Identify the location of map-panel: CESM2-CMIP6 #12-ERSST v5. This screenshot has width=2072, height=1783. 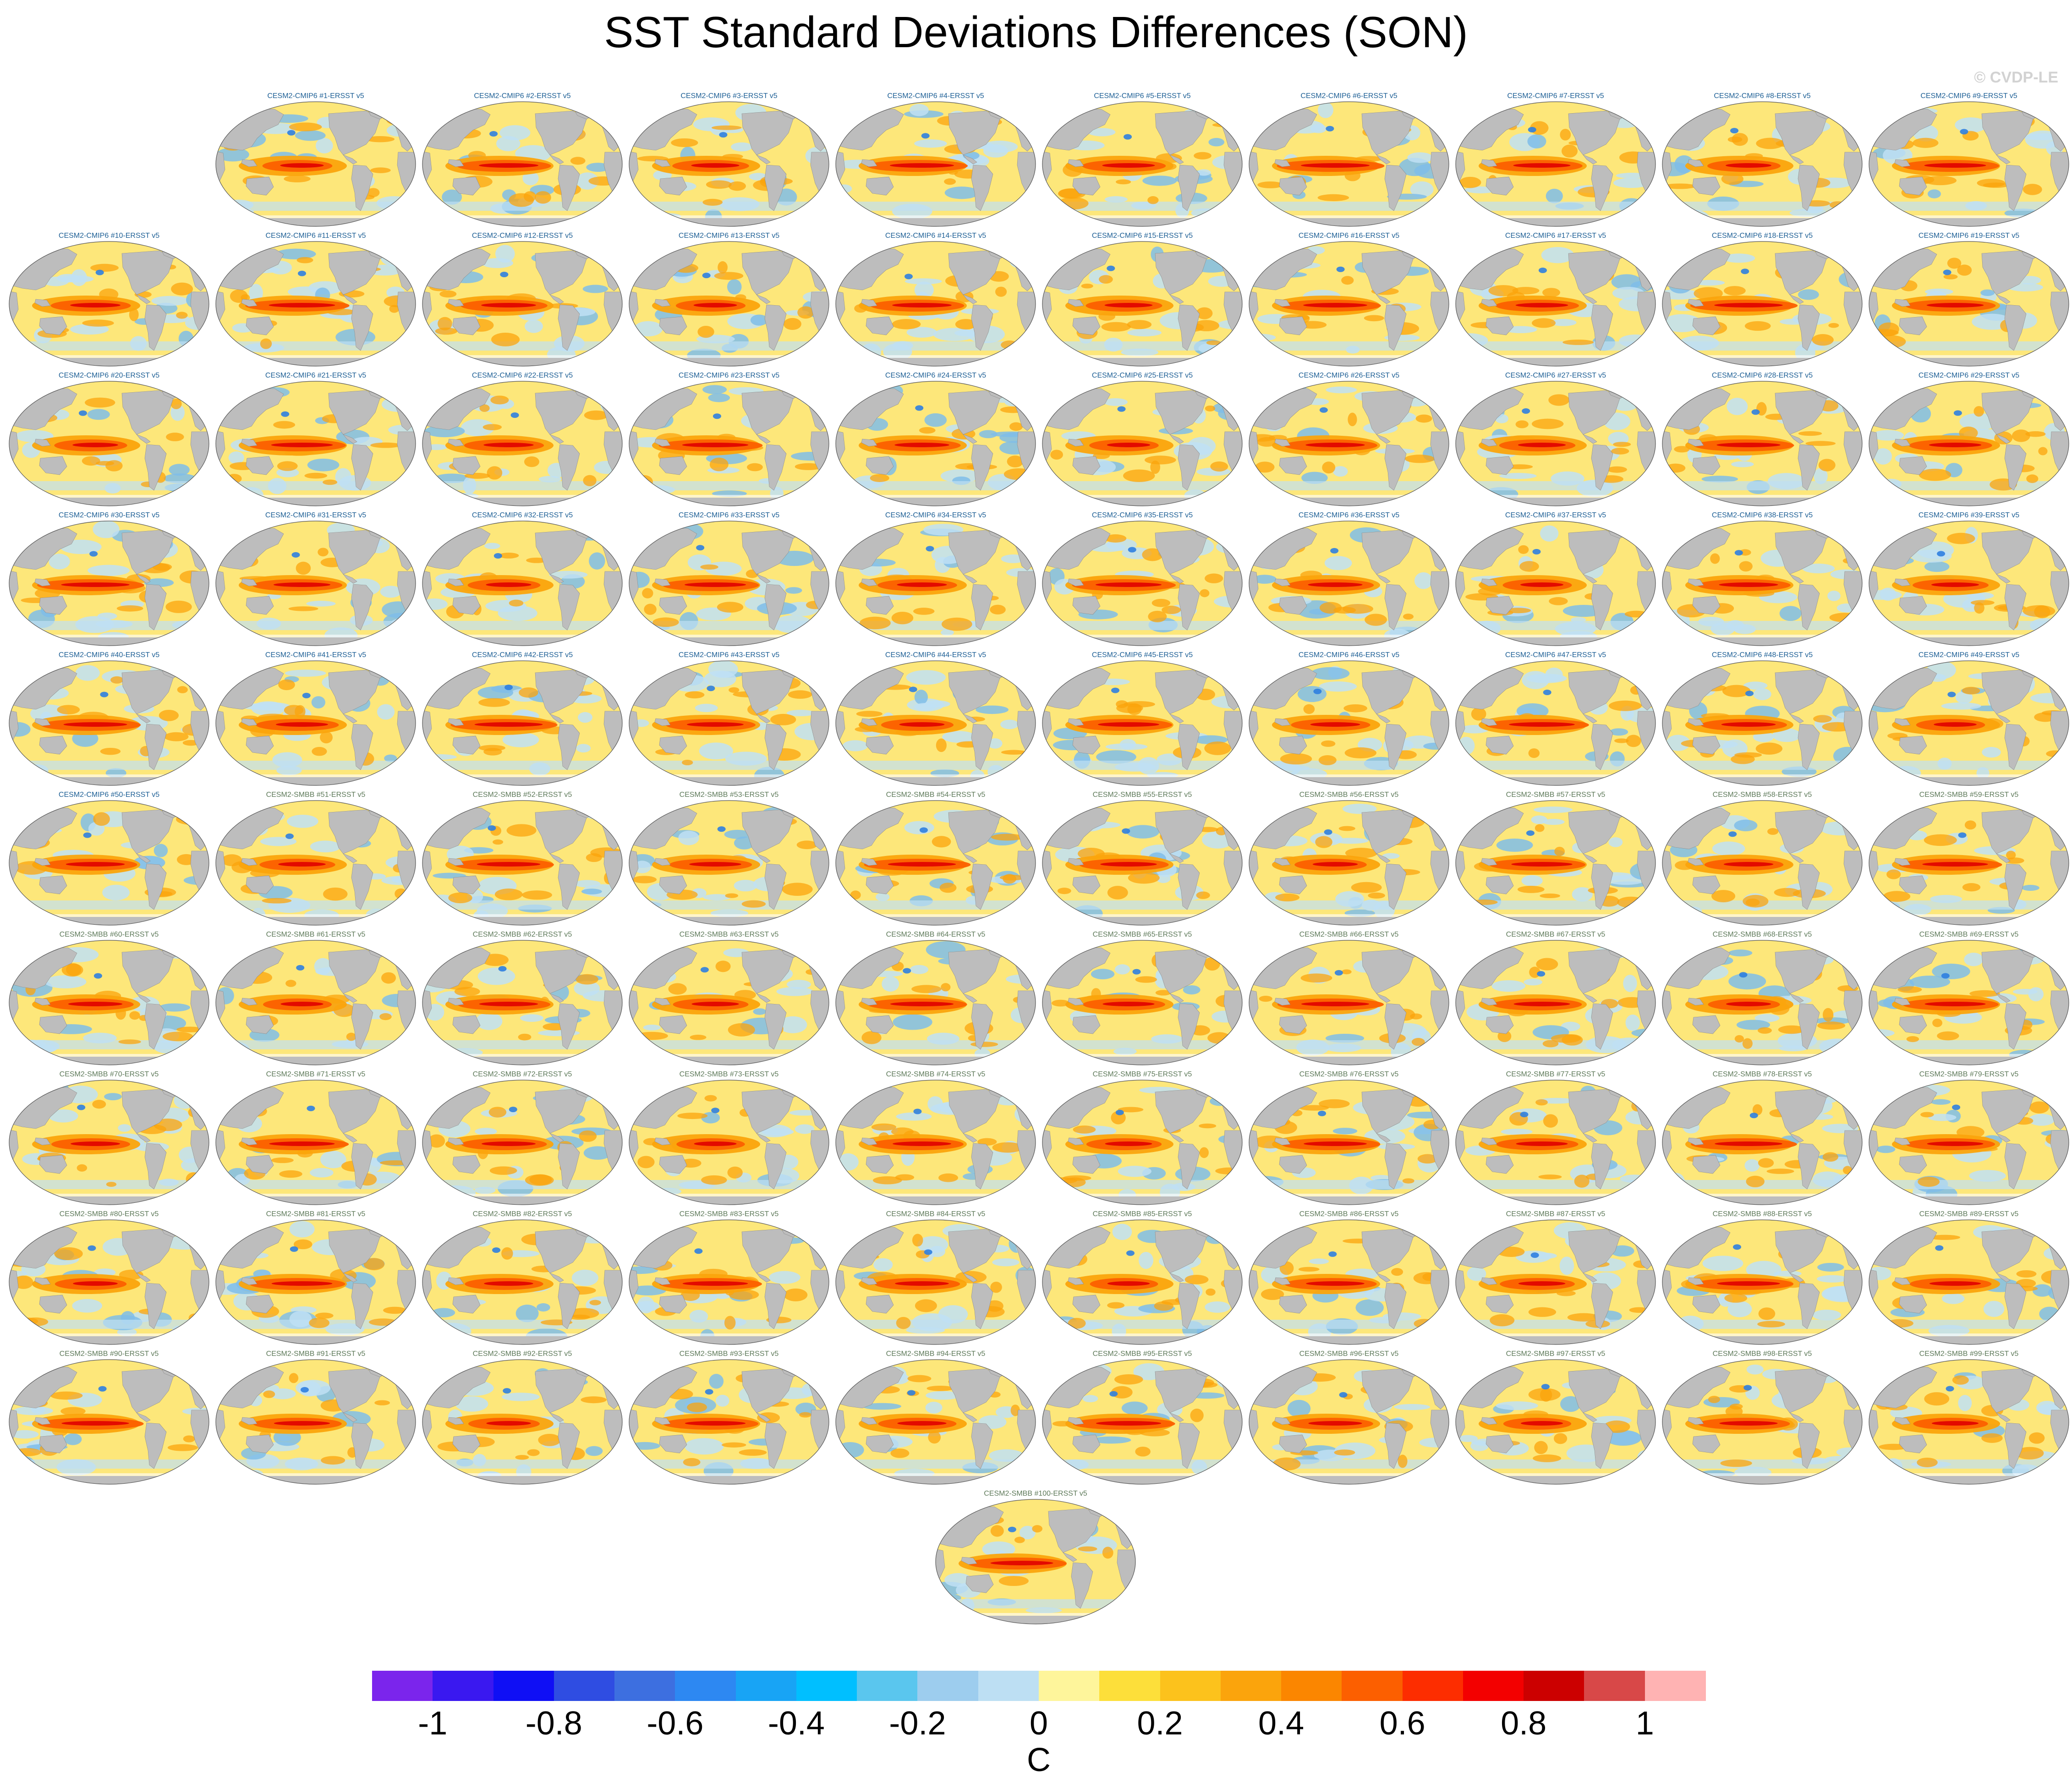
(523, 300).